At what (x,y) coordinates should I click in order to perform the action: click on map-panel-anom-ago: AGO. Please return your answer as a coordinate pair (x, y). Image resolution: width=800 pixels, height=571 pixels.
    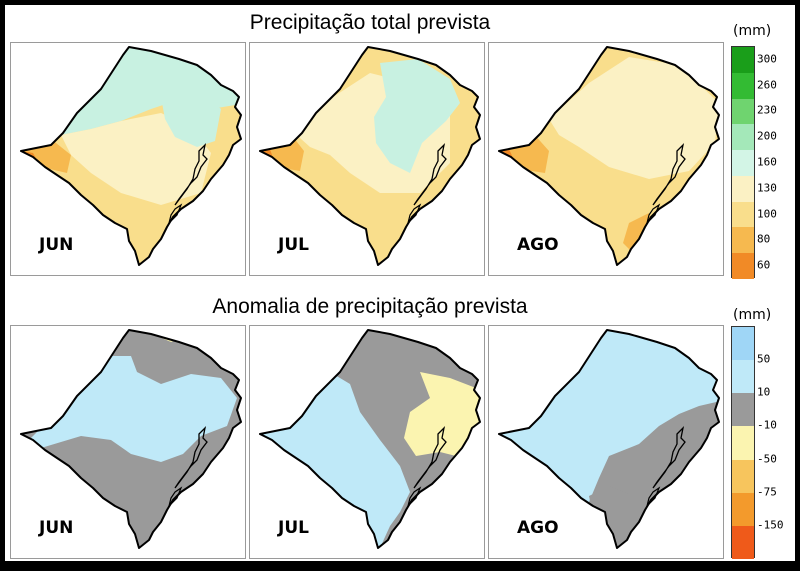
    Looking at the image, I should click on (606, 442).